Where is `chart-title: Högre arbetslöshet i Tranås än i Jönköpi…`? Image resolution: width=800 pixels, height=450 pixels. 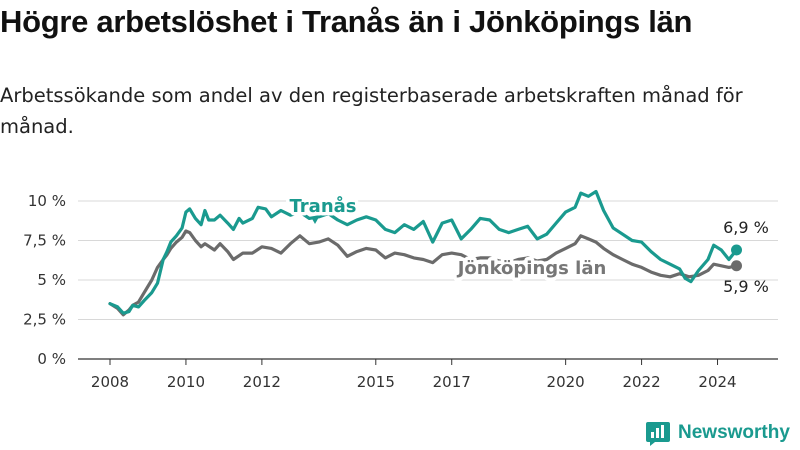 chart-title: Högre arbetslöshet i Tranås än i Jönköpi… is located at coordinates (346, 21).